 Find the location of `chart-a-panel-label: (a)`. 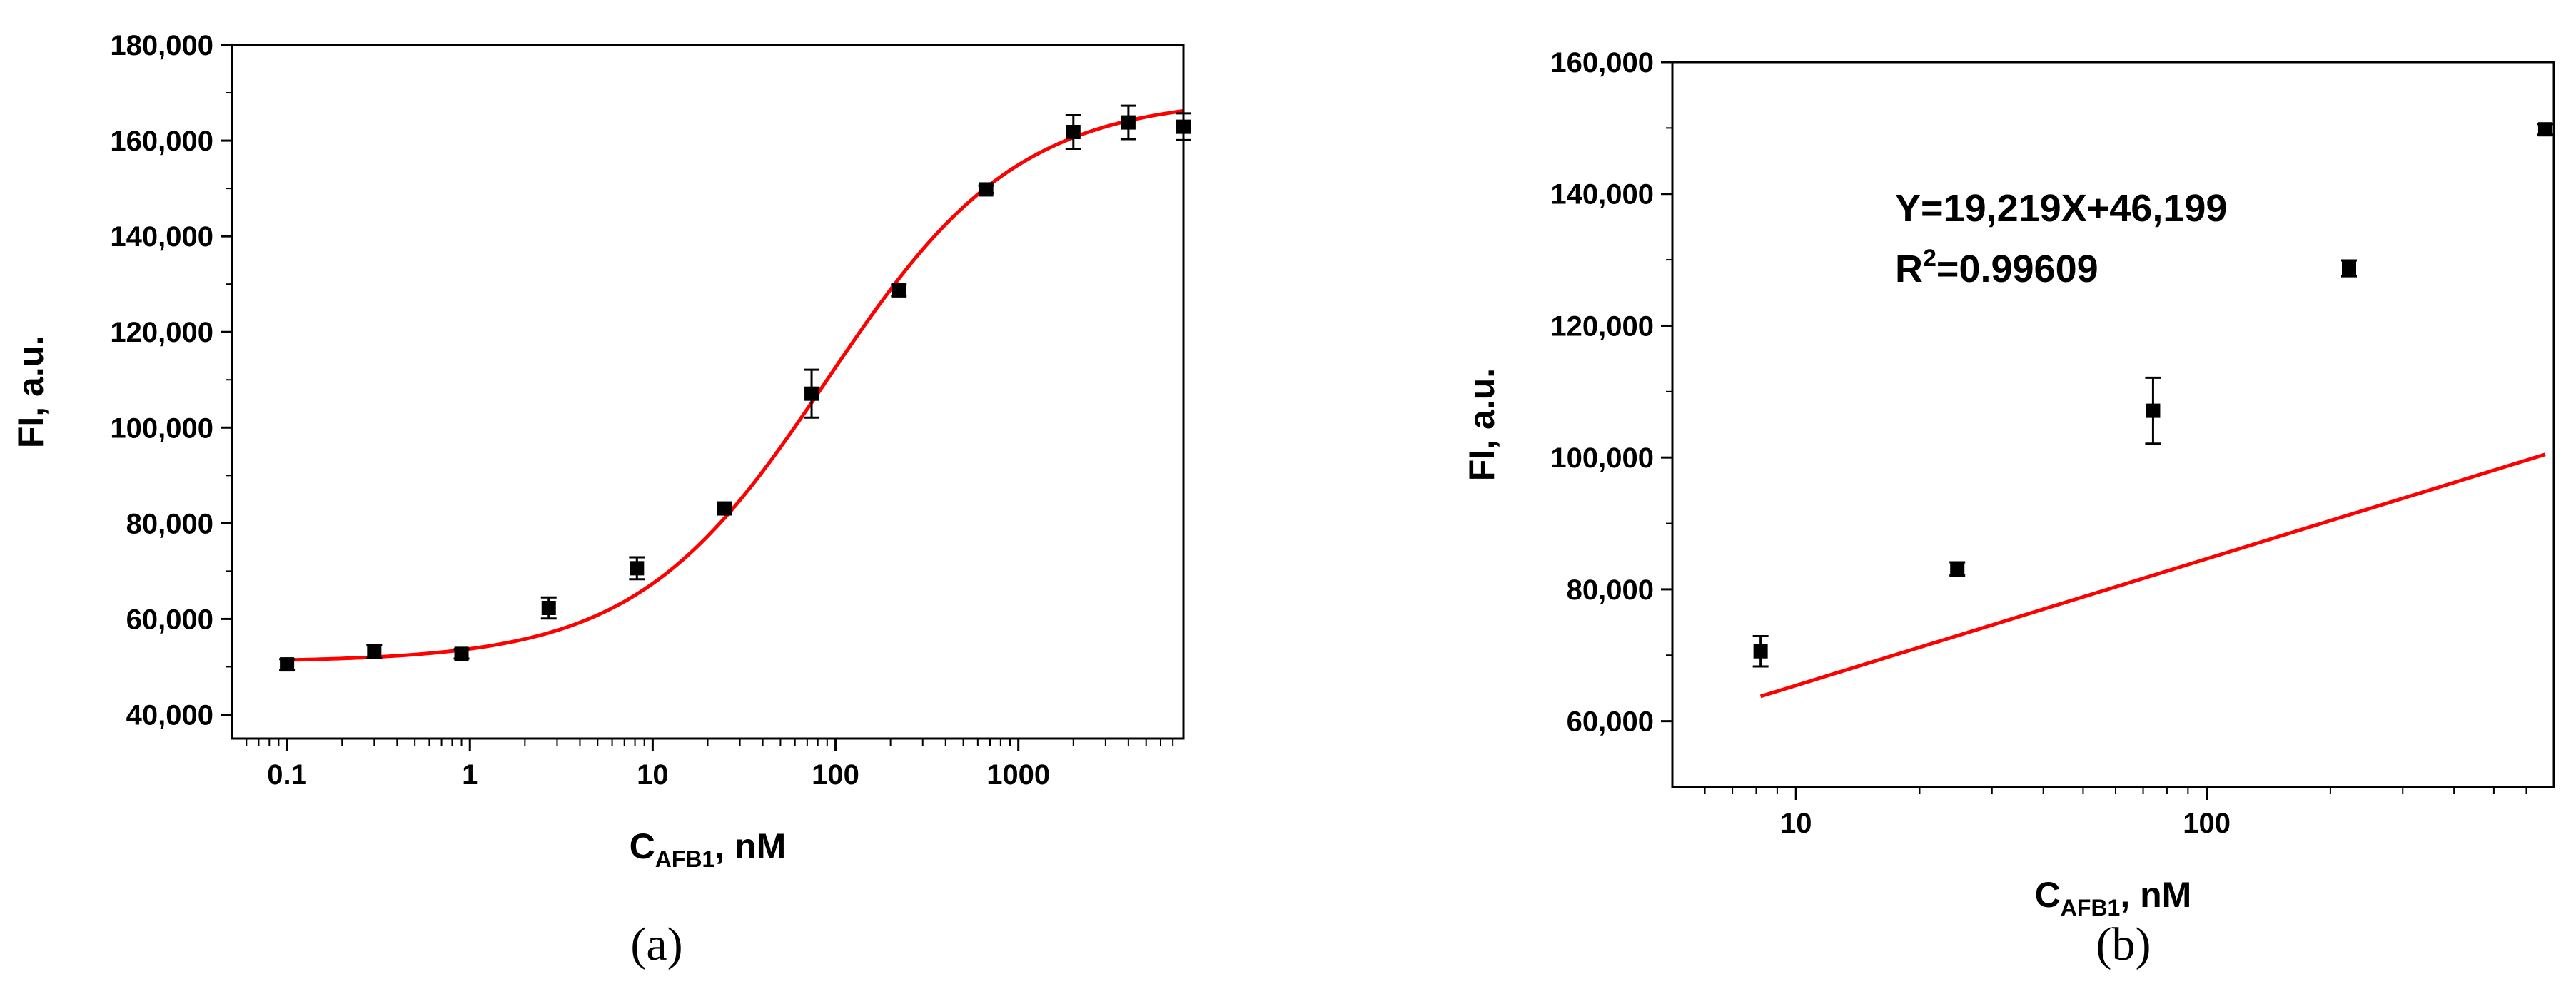

chart-a-panel-label: (a) is located at coordinates (656, 944).